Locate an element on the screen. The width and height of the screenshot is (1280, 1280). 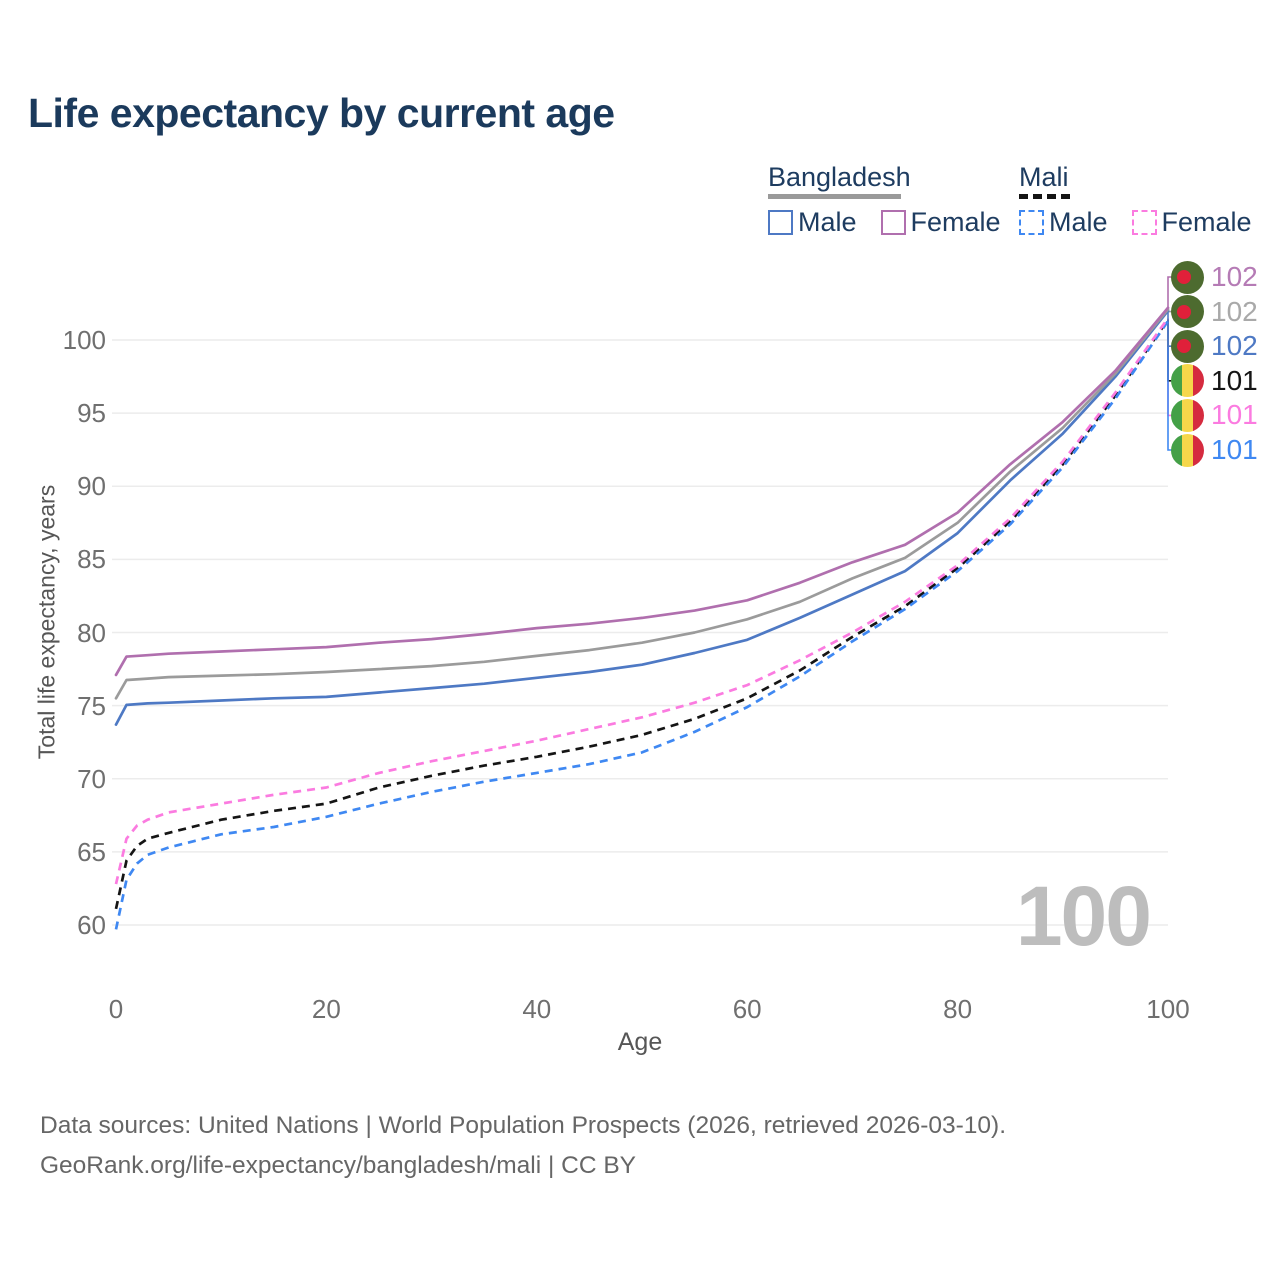
end-label-bangladesh-total: 102 is located at coordinates (1214, 311).